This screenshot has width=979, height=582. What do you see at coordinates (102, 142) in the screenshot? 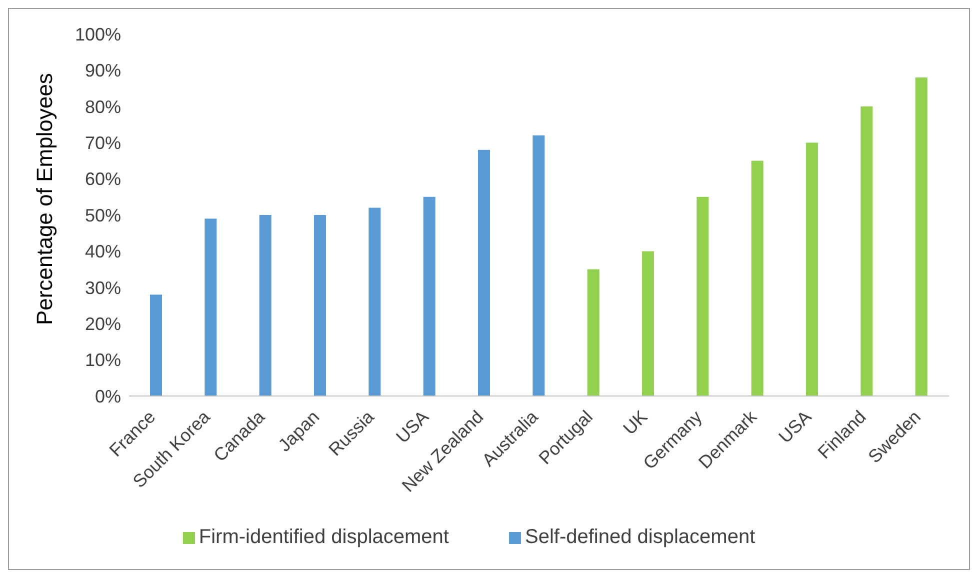
I see `y-tick-label: 70%` at bounding box center [102, 142].